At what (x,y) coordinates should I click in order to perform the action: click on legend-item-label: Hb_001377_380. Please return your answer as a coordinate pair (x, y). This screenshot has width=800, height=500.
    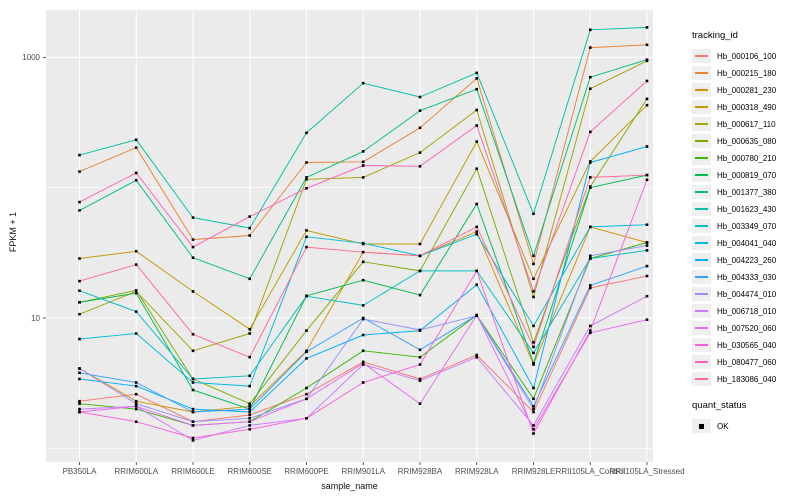
    Looking at the image, I should click on (747, 192).